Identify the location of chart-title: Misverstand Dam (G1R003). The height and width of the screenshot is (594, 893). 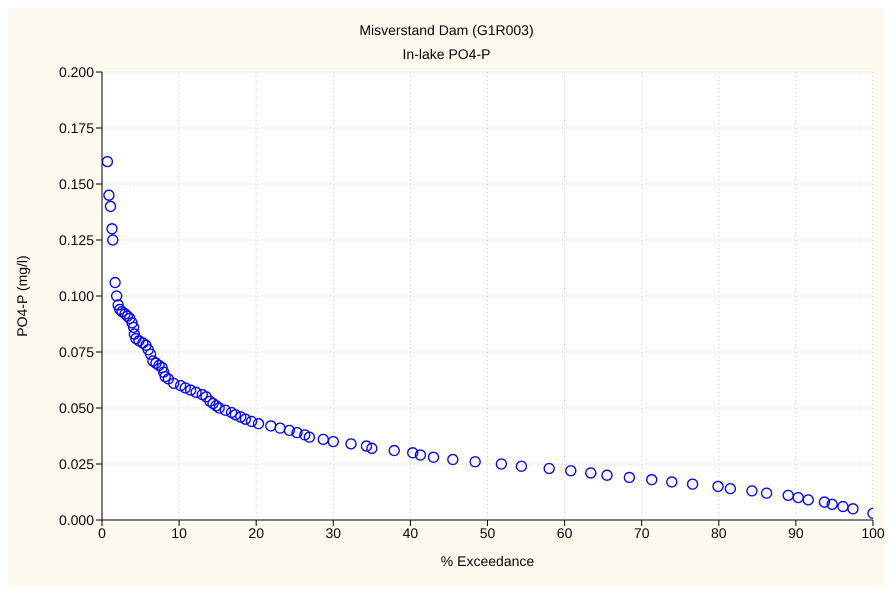
(446, 30).